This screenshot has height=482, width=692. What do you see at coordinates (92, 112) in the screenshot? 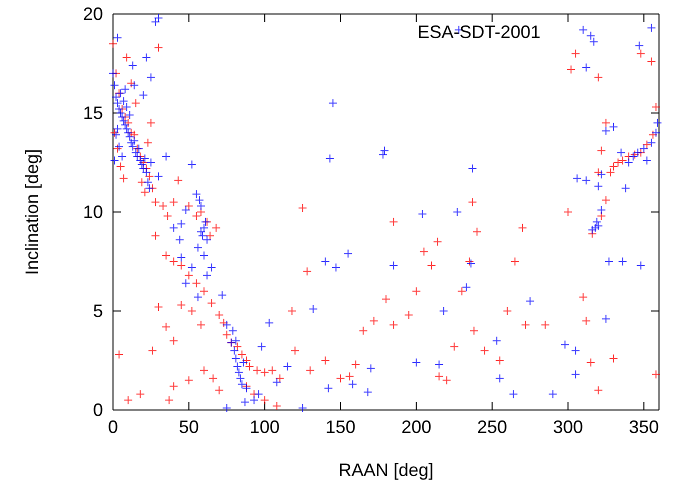
I see `y-tick-label: 15` at bounding box center [92, 112].